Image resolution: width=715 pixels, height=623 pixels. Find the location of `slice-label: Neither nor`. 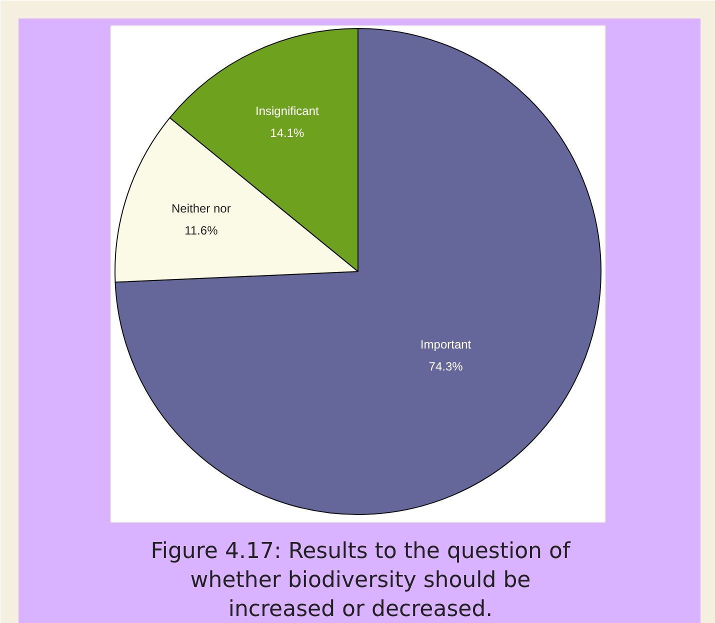

slice-label: Neither nor is located at coordinates (201, 208).